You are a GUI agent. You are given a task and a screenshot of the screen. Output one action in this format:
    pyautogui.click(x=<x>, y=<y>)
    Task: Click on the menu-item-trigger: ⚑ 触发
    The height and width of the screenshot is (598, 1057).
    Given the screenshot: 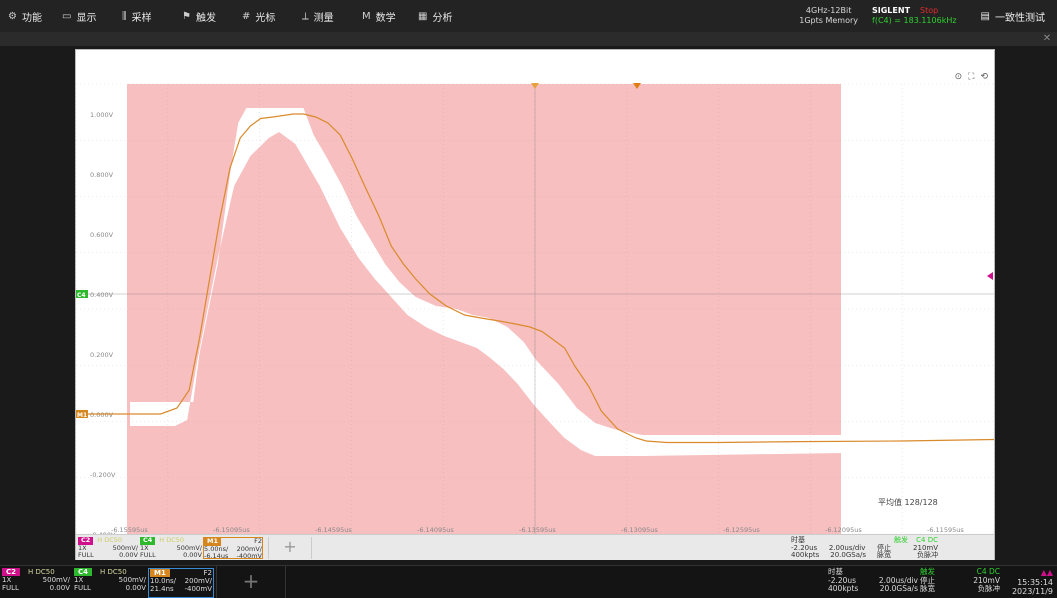 What is the action you would take?
    pyautogui.click(x=202, y=16)
    